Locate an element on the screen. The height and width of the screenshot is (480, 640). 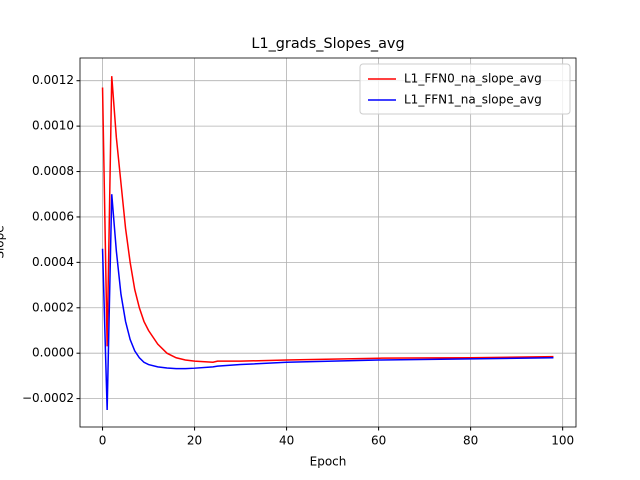
x-tick-label: 80 is located at coordinates (470, 441).